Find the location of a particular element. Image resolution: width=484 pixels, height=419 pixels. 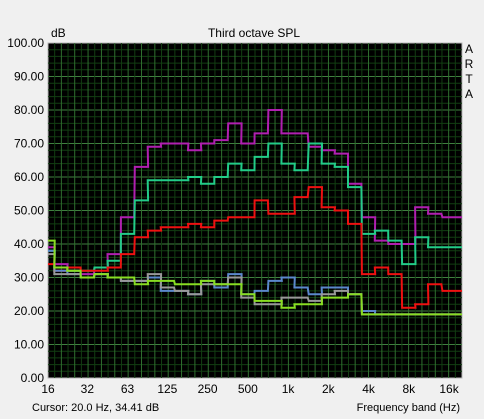

y-tick-label: 50.00 is located at coordinates (29, 211).